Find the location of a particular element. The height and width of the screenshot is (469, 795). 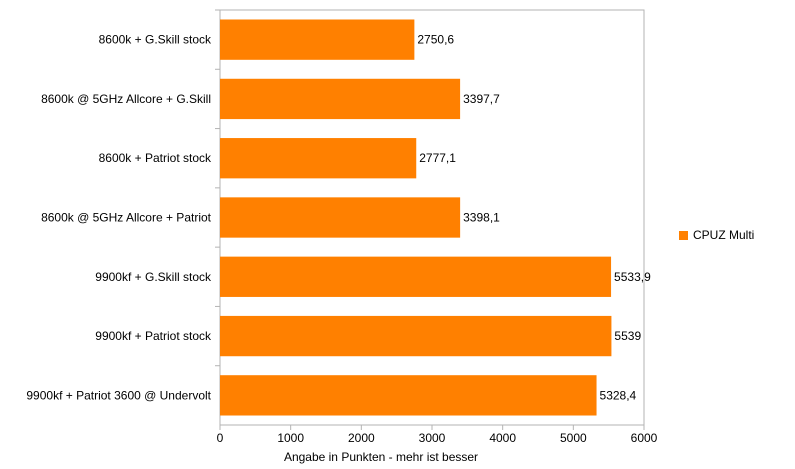

bar-value-label: 2777,1 is located at coordinates (437, 158).